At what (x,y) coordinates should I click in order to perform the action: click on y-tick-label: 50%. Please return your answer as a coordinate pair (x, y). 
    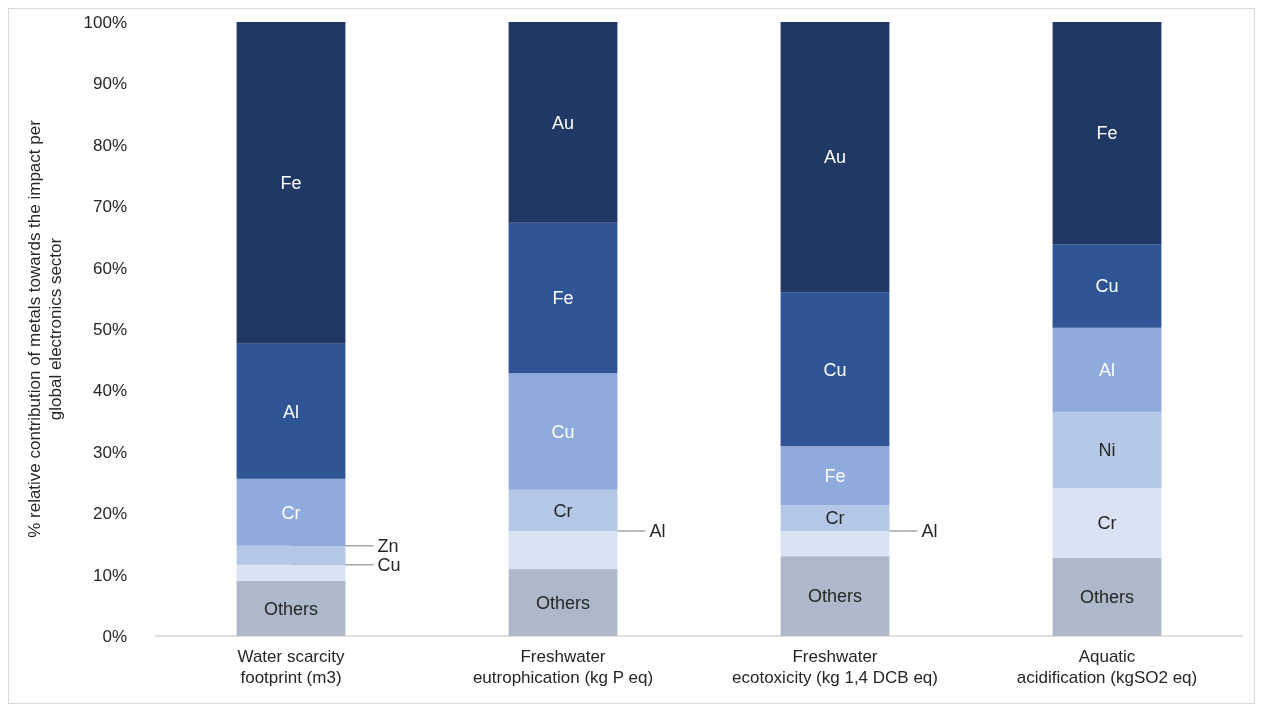
    Looking at the image, I should click on (109, 329).